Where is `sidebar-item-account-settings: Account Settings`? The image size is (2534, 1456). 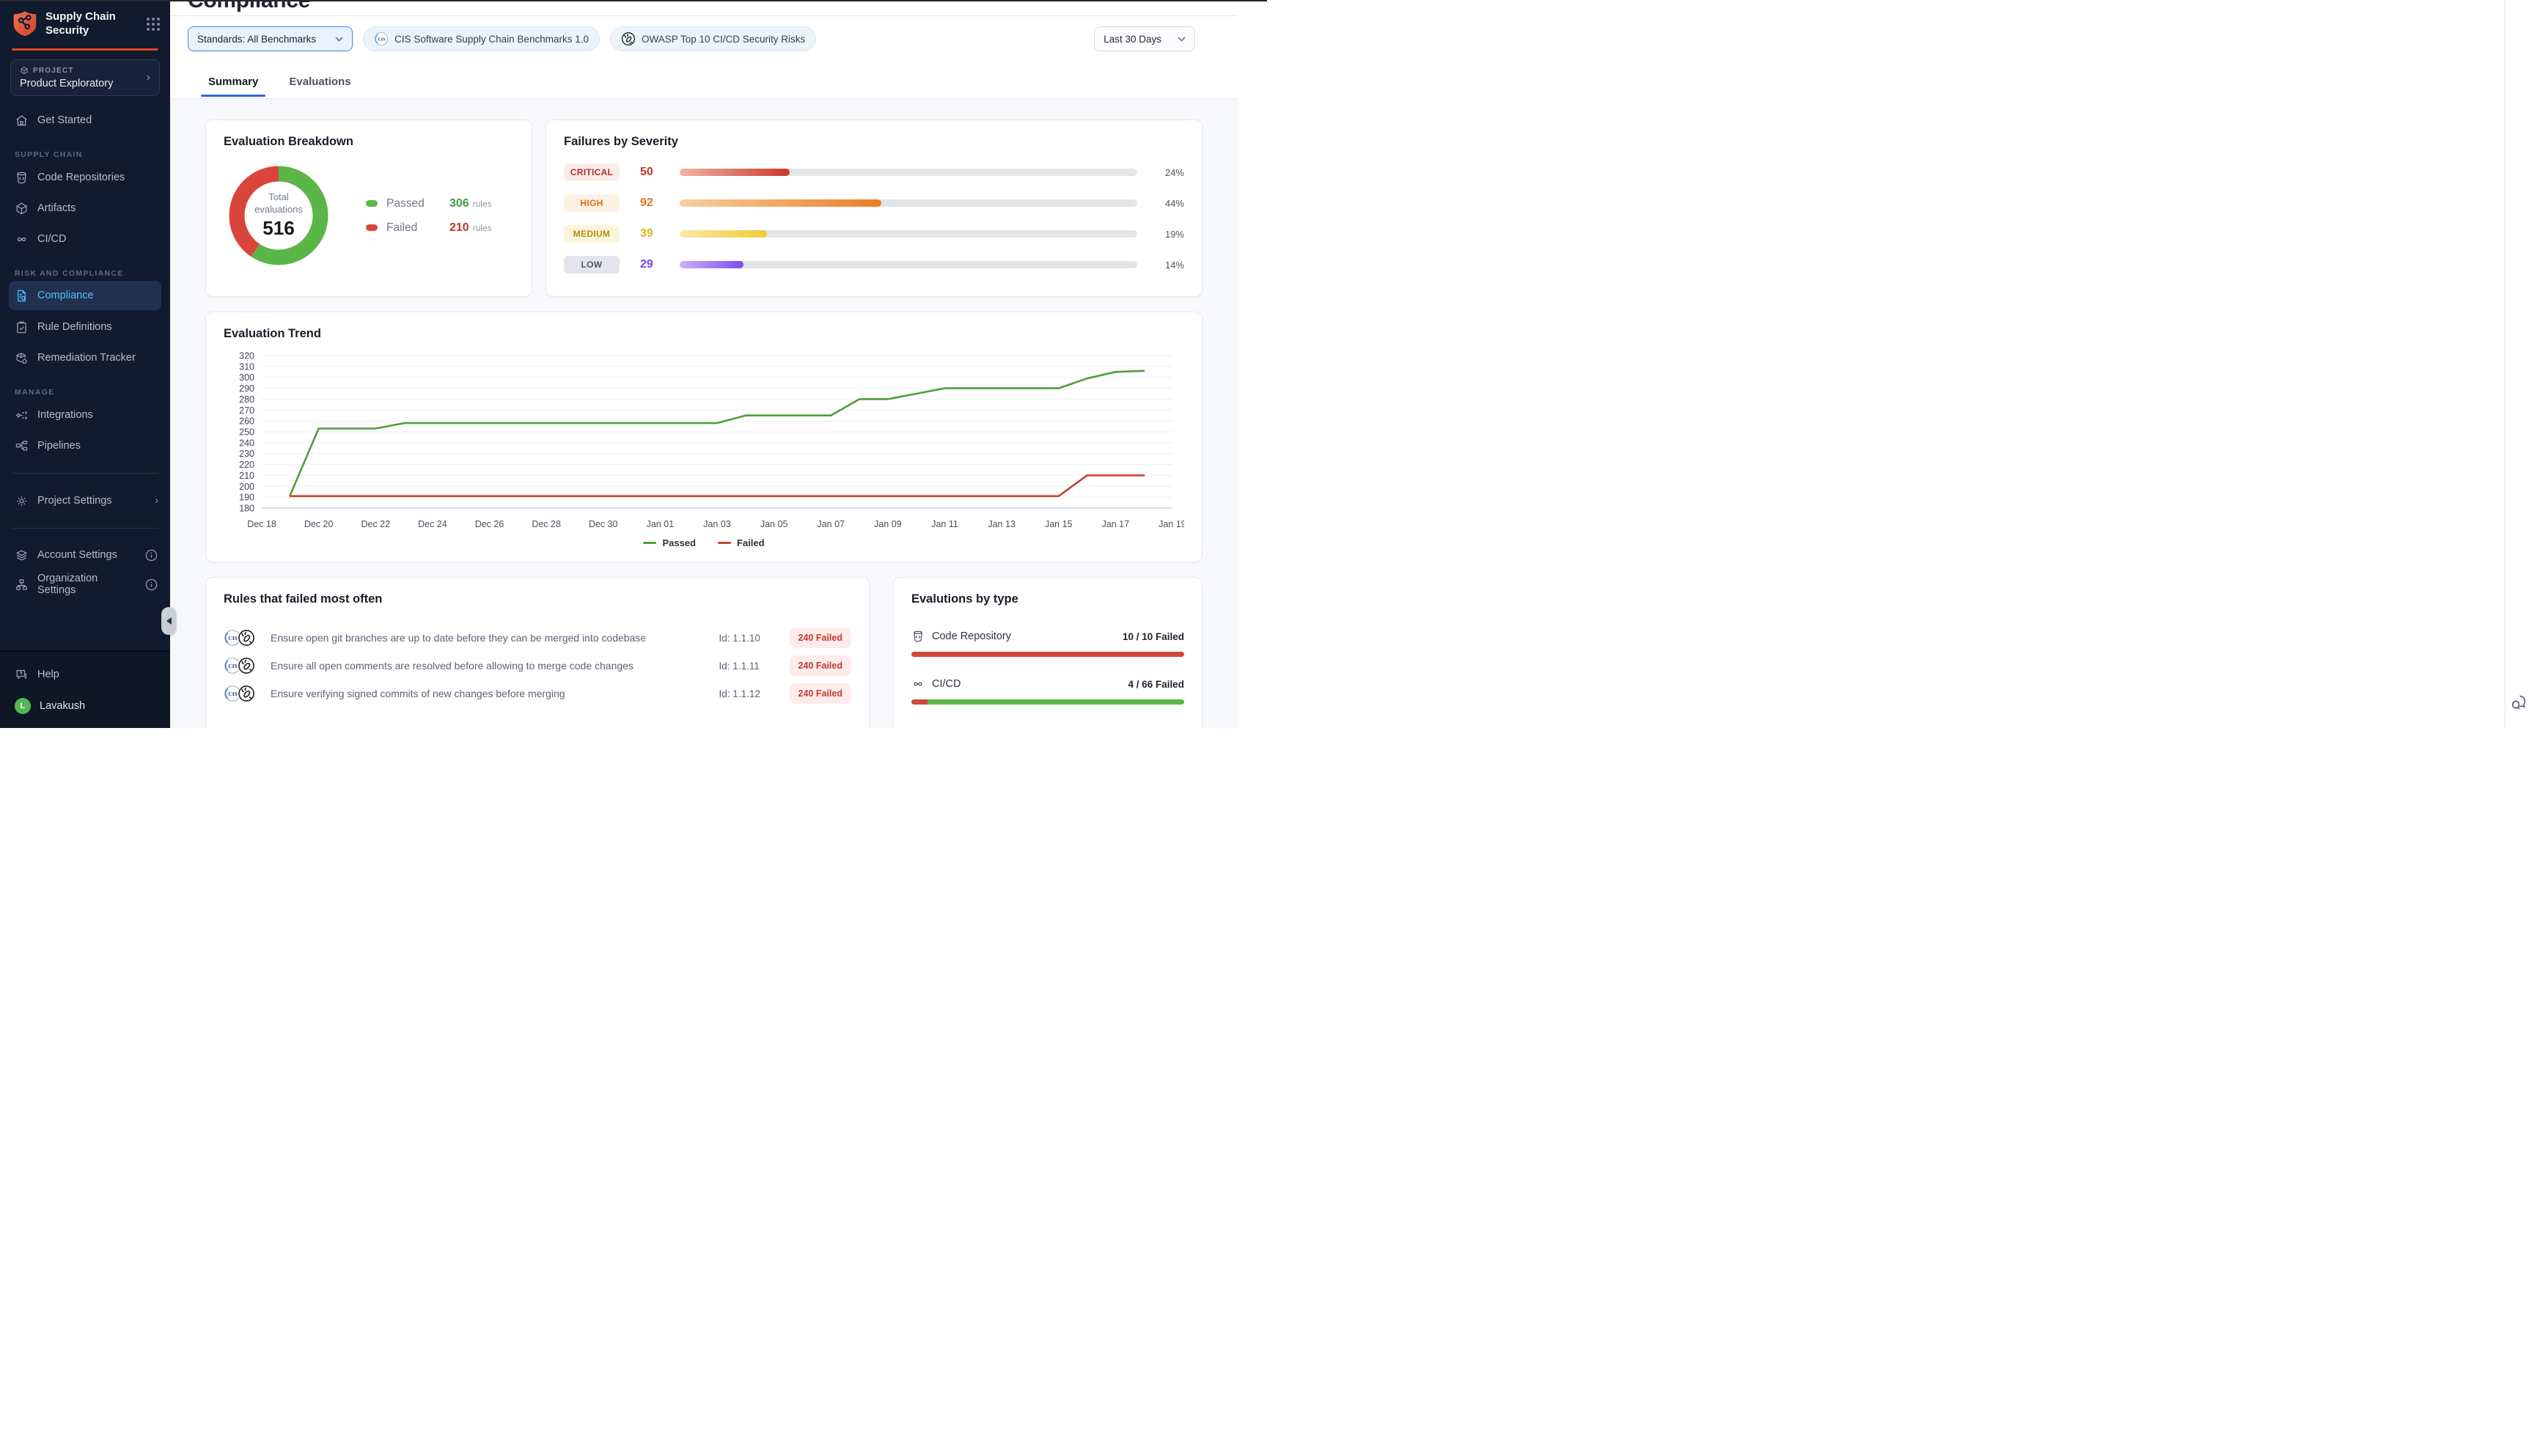
sidebar-item-account-settings: Account Settings is located at coordinates (85, 555).